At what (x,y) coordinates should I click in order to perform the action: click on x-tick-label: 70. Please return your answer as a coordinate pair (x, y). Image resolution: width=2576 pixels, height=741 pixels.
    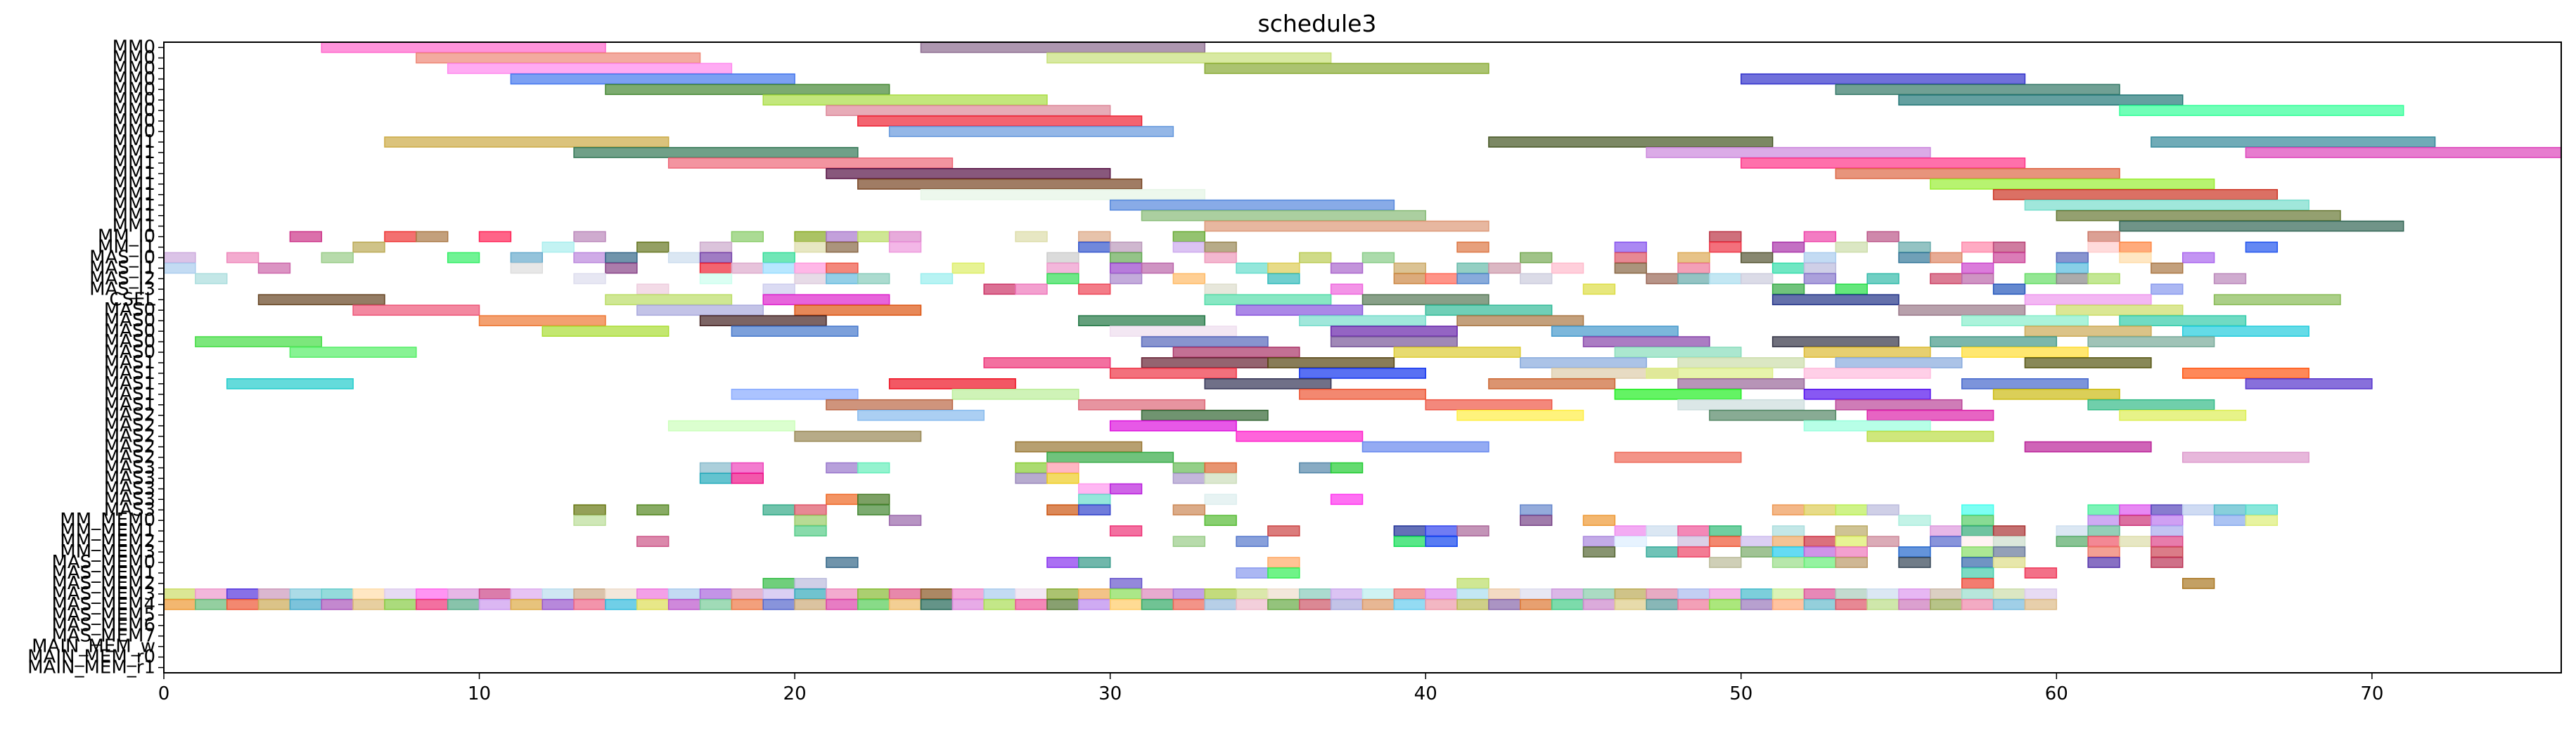
    Looking at the image, I should click on (2371, 693).